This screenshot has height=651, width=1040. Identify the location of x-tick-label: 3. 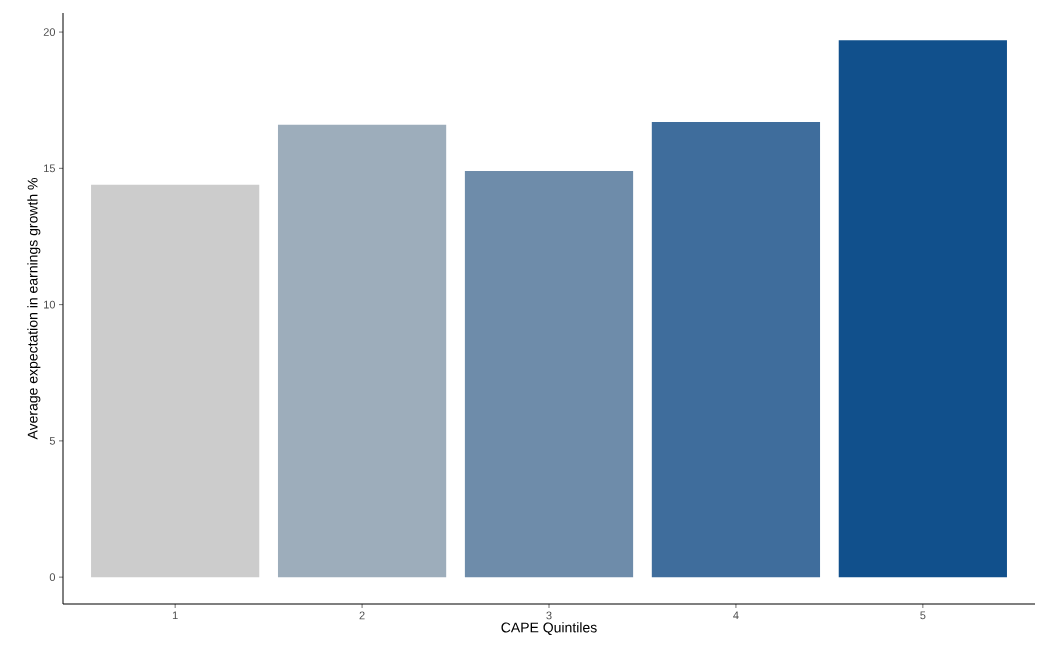
(549, 615).